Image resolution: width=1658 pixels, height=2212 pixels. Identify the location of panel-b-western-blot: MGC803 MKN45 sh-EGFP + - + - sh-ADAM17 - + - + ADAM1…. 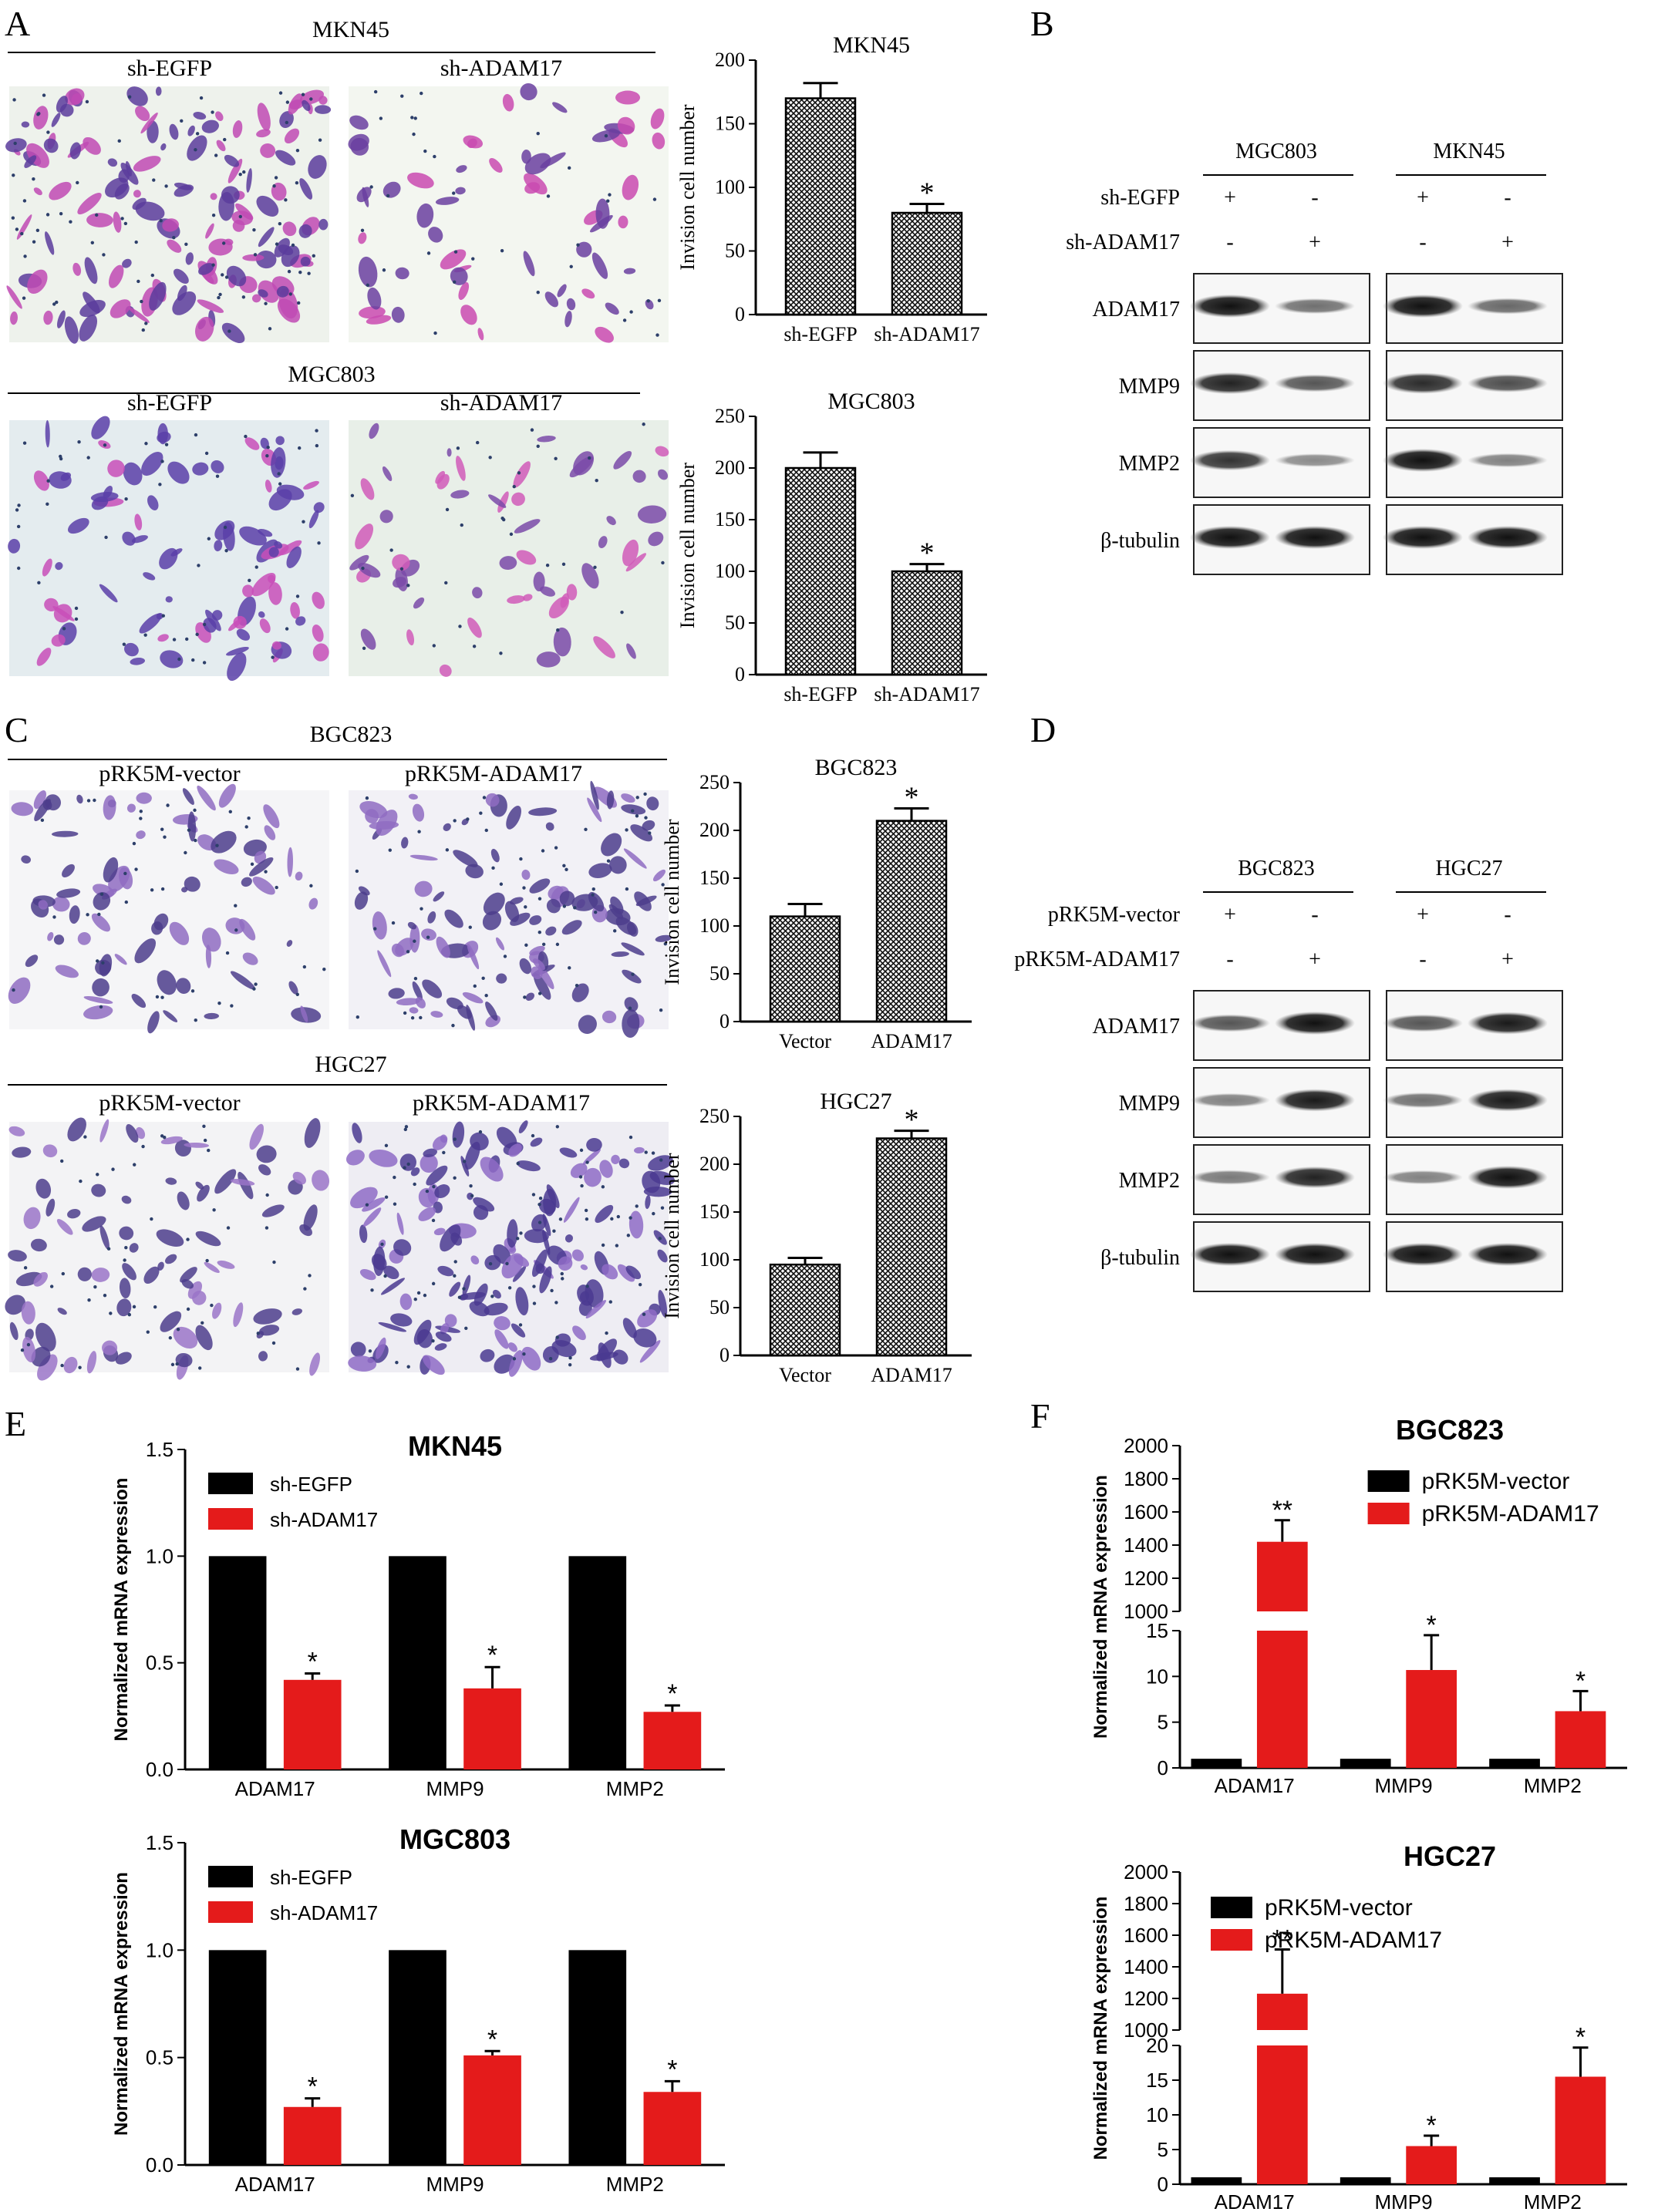
(1314, 357).